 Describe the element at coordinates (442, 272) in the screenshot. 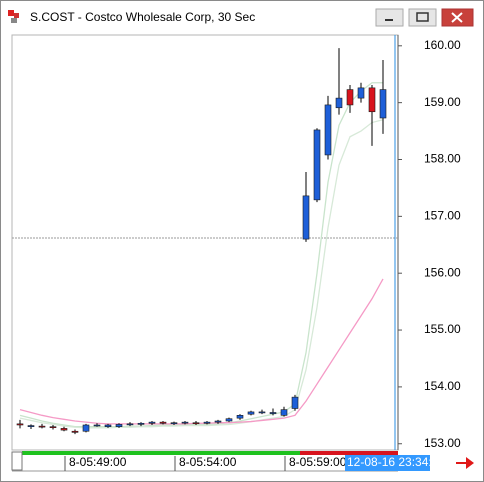

I see `y-tick-label: 156.00` at that location.